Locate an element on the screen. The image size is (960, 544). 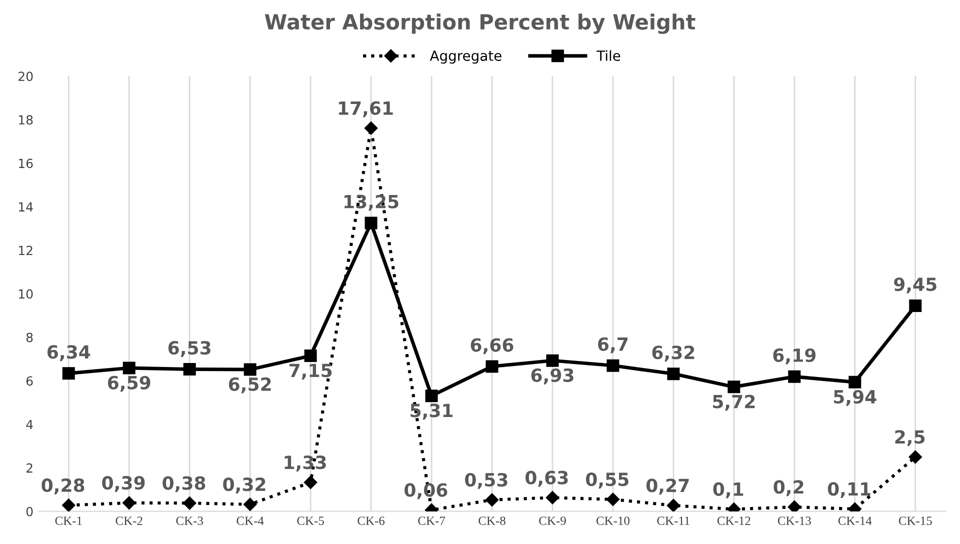
x-tick-label: CK-4 is located at coordinates (250, 521).